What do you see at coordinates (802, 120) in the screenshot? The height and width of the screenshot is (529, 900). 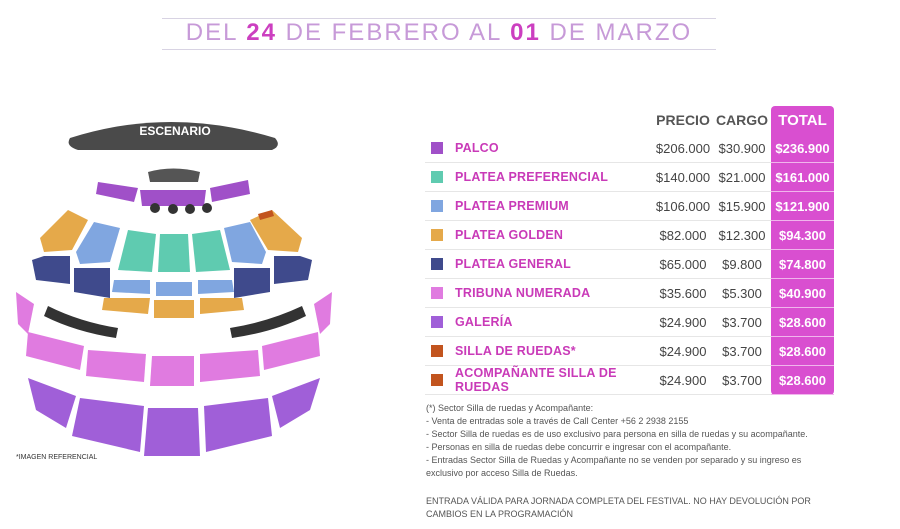 I see `col-header-total: TOTAL` at bounding box center [802, 120].